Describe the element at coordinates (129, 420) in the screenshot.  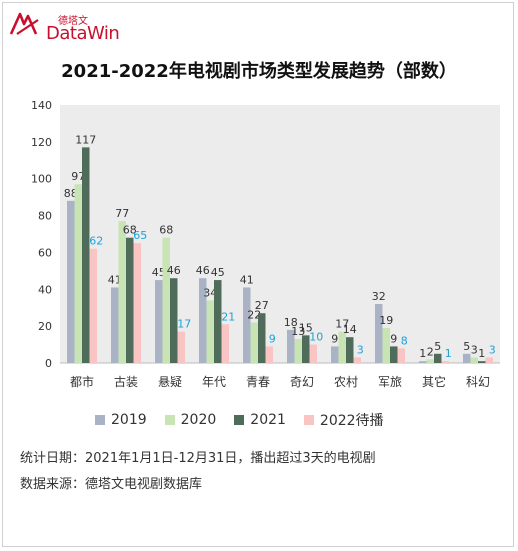
I see `legend-label: 2019` at that location.